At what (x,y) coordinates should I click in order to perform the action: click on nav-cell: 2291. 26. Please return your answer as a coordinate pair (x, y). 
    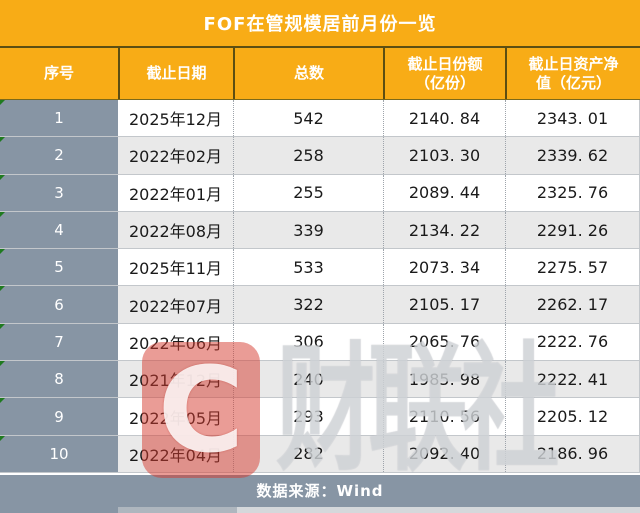
    Looking at the image, I should click on (572, 230).